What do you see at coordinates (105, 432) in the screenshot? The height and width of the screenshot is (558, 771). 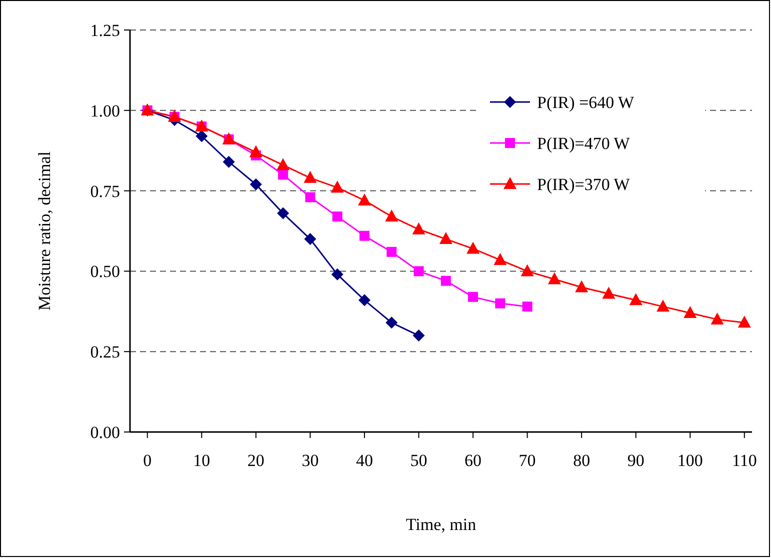 I see `y-tick-label: 0.00` at bounding box center [105, 432].